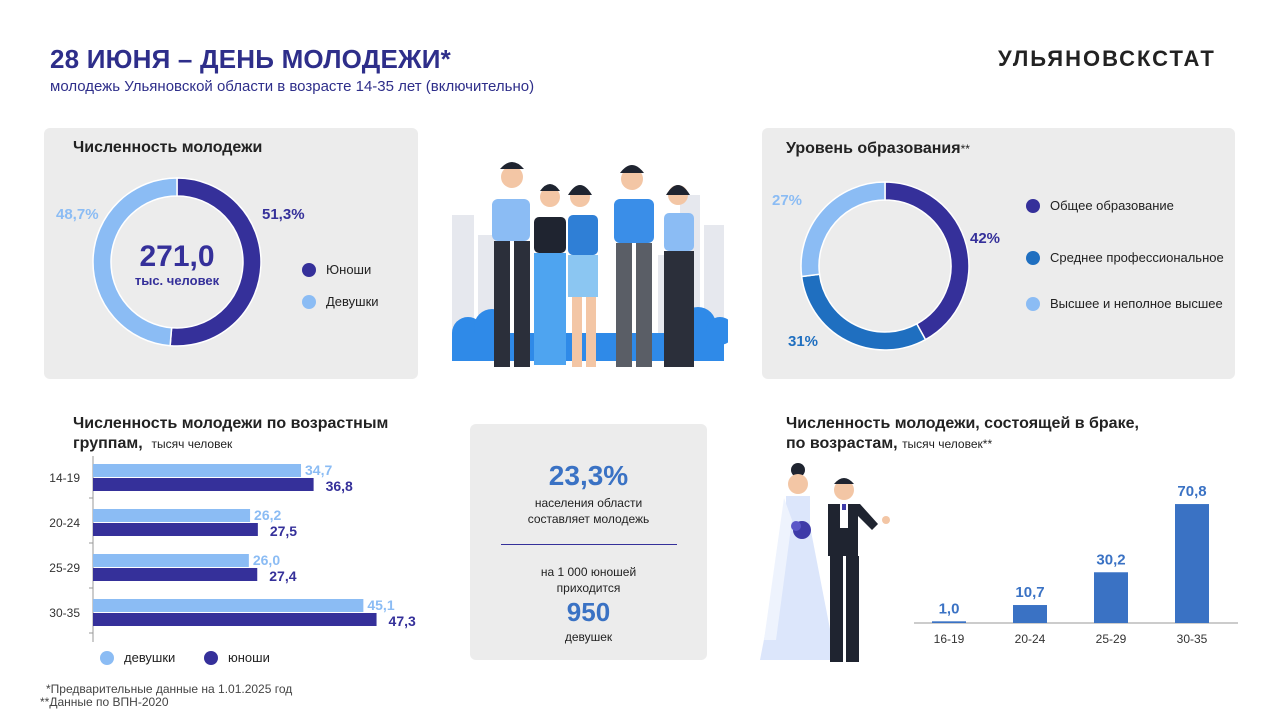 The height and width of the screenshot is (720, 1279). What do you see at coordinates (863, 312) in the screenshot?
I see `donut-slice-vocational` at bounding box center [863, 312].